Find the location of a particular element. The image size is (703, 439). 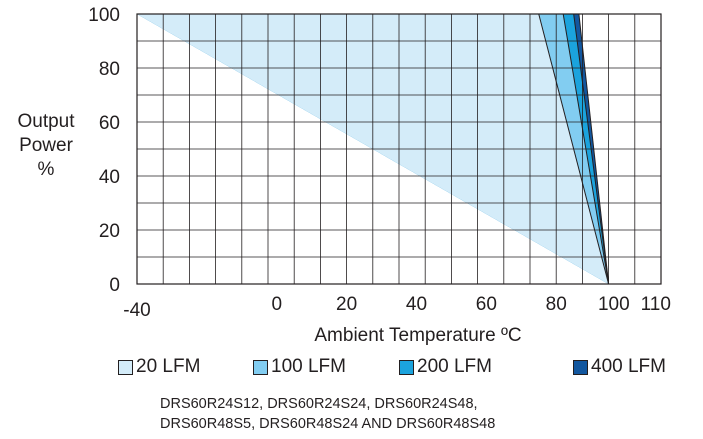

y-axis-label: Output Power % is located at coordinates (46, 146).